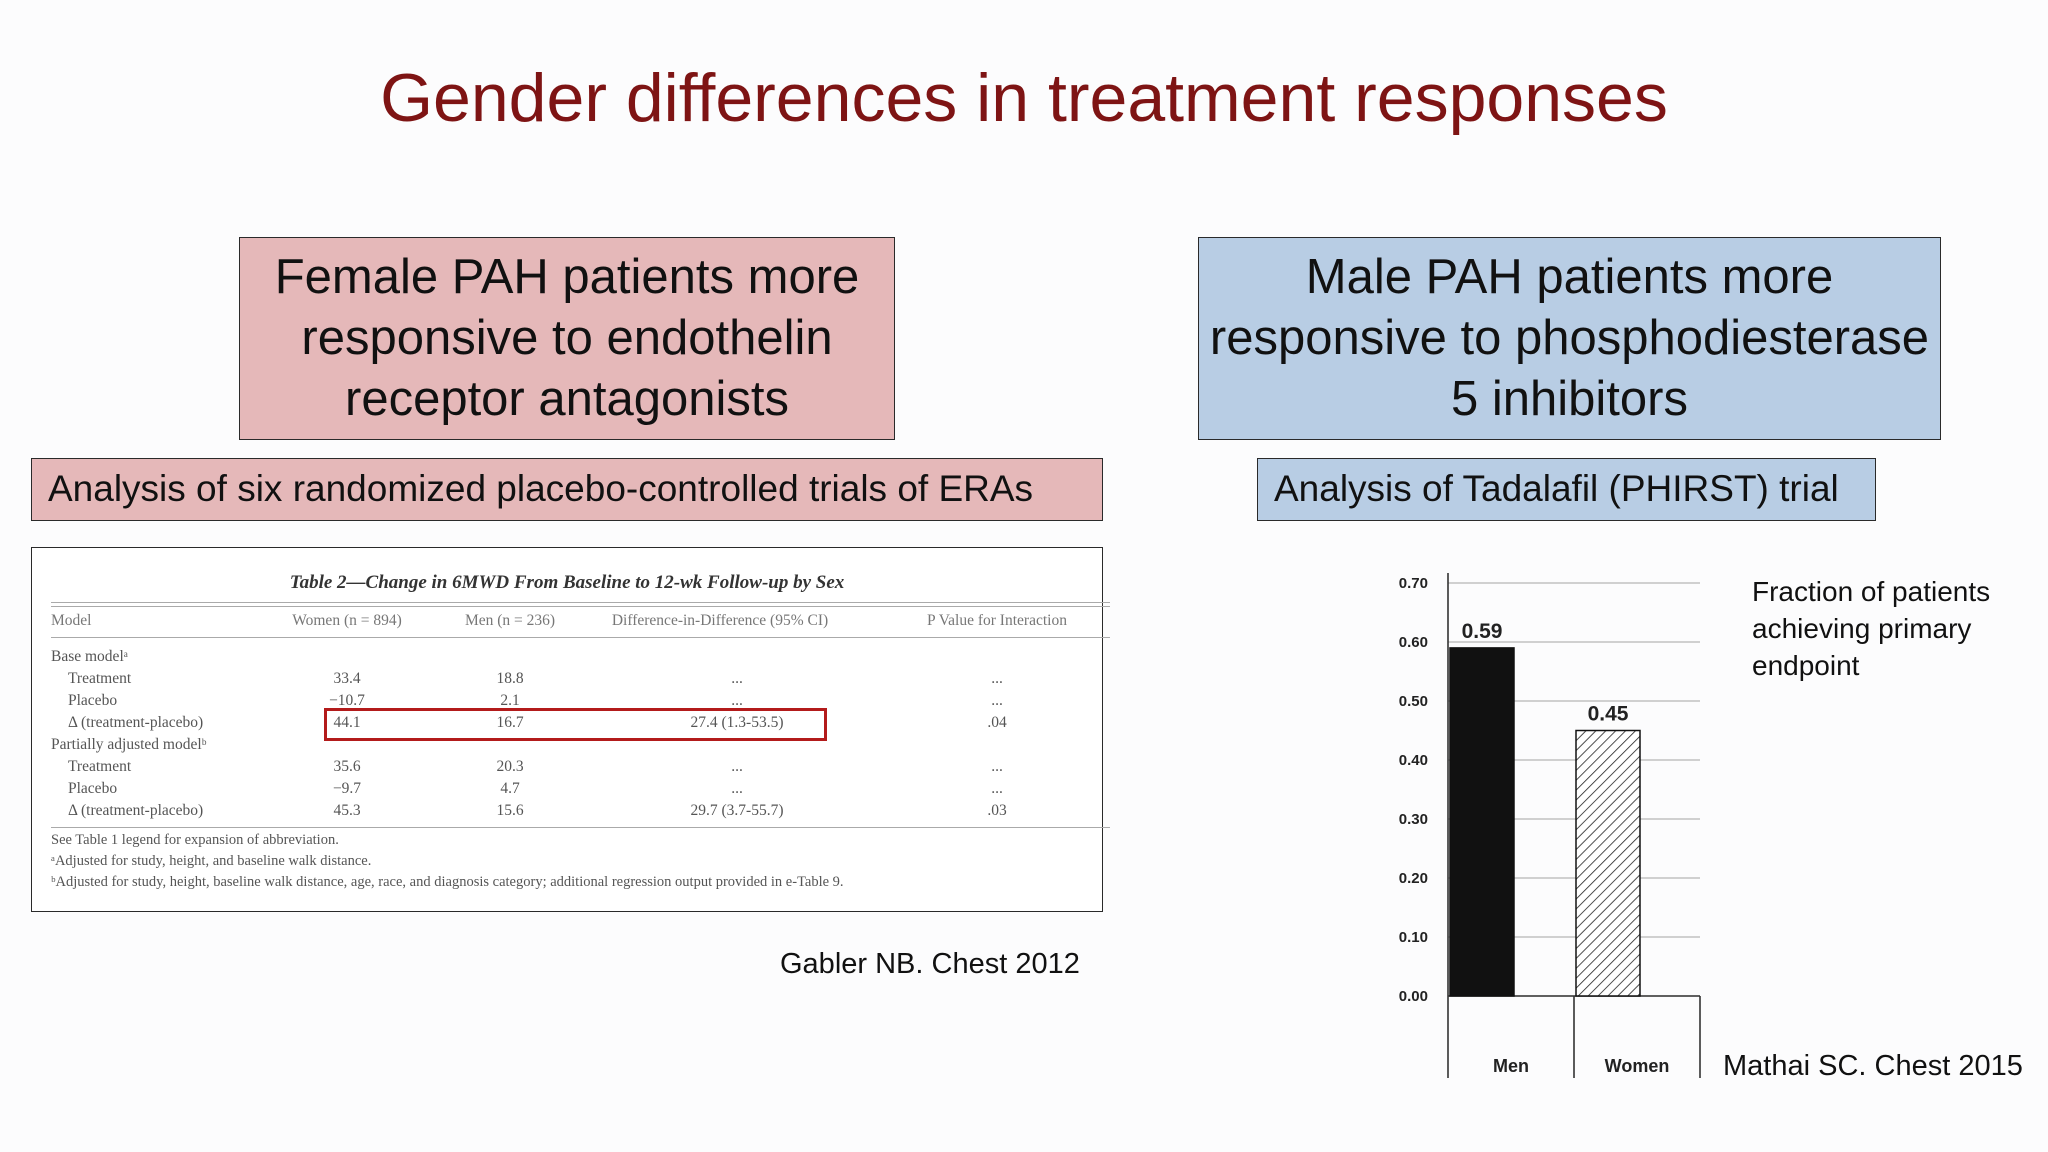  I want to click on header-pvalue: P Value for Interaction, so click(997, 620).